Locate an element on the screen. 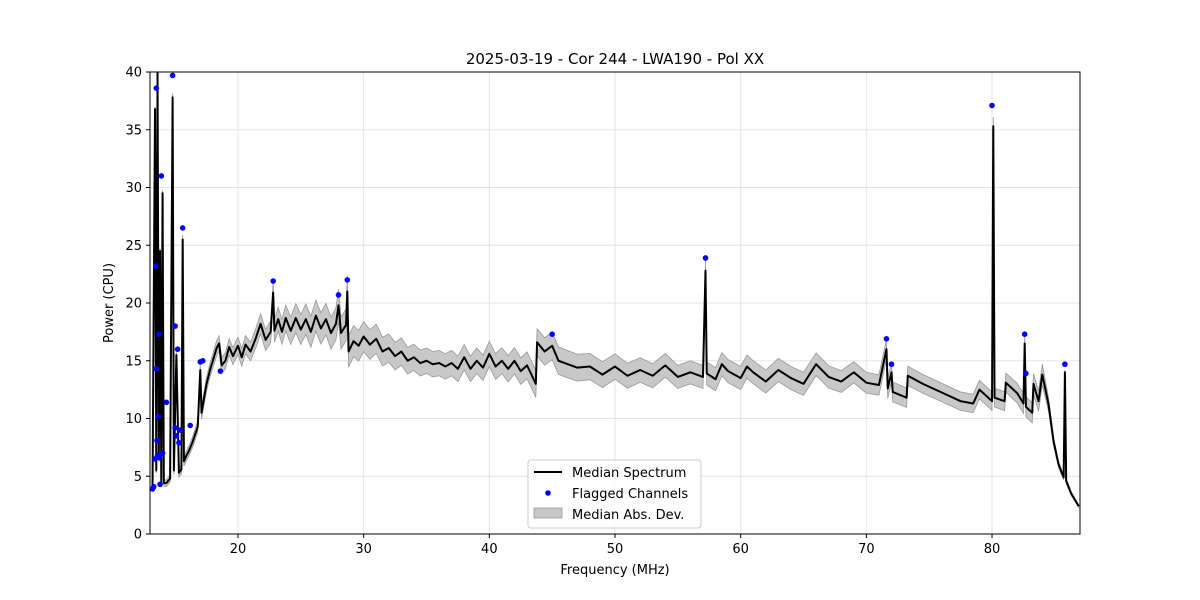  y-tick-label: 15 is located at coordinates (133, 361).